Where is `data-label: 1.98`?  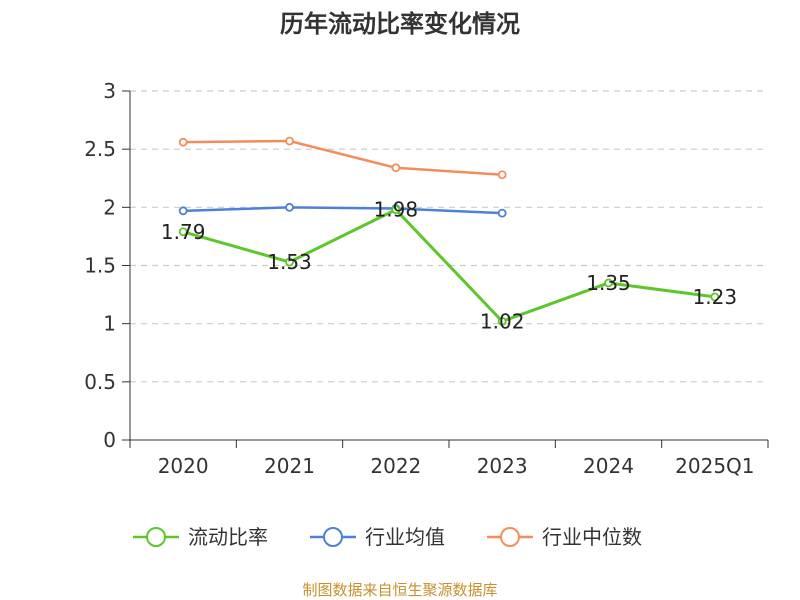 data-label: 1.98 is located at coordinates (396, 210).